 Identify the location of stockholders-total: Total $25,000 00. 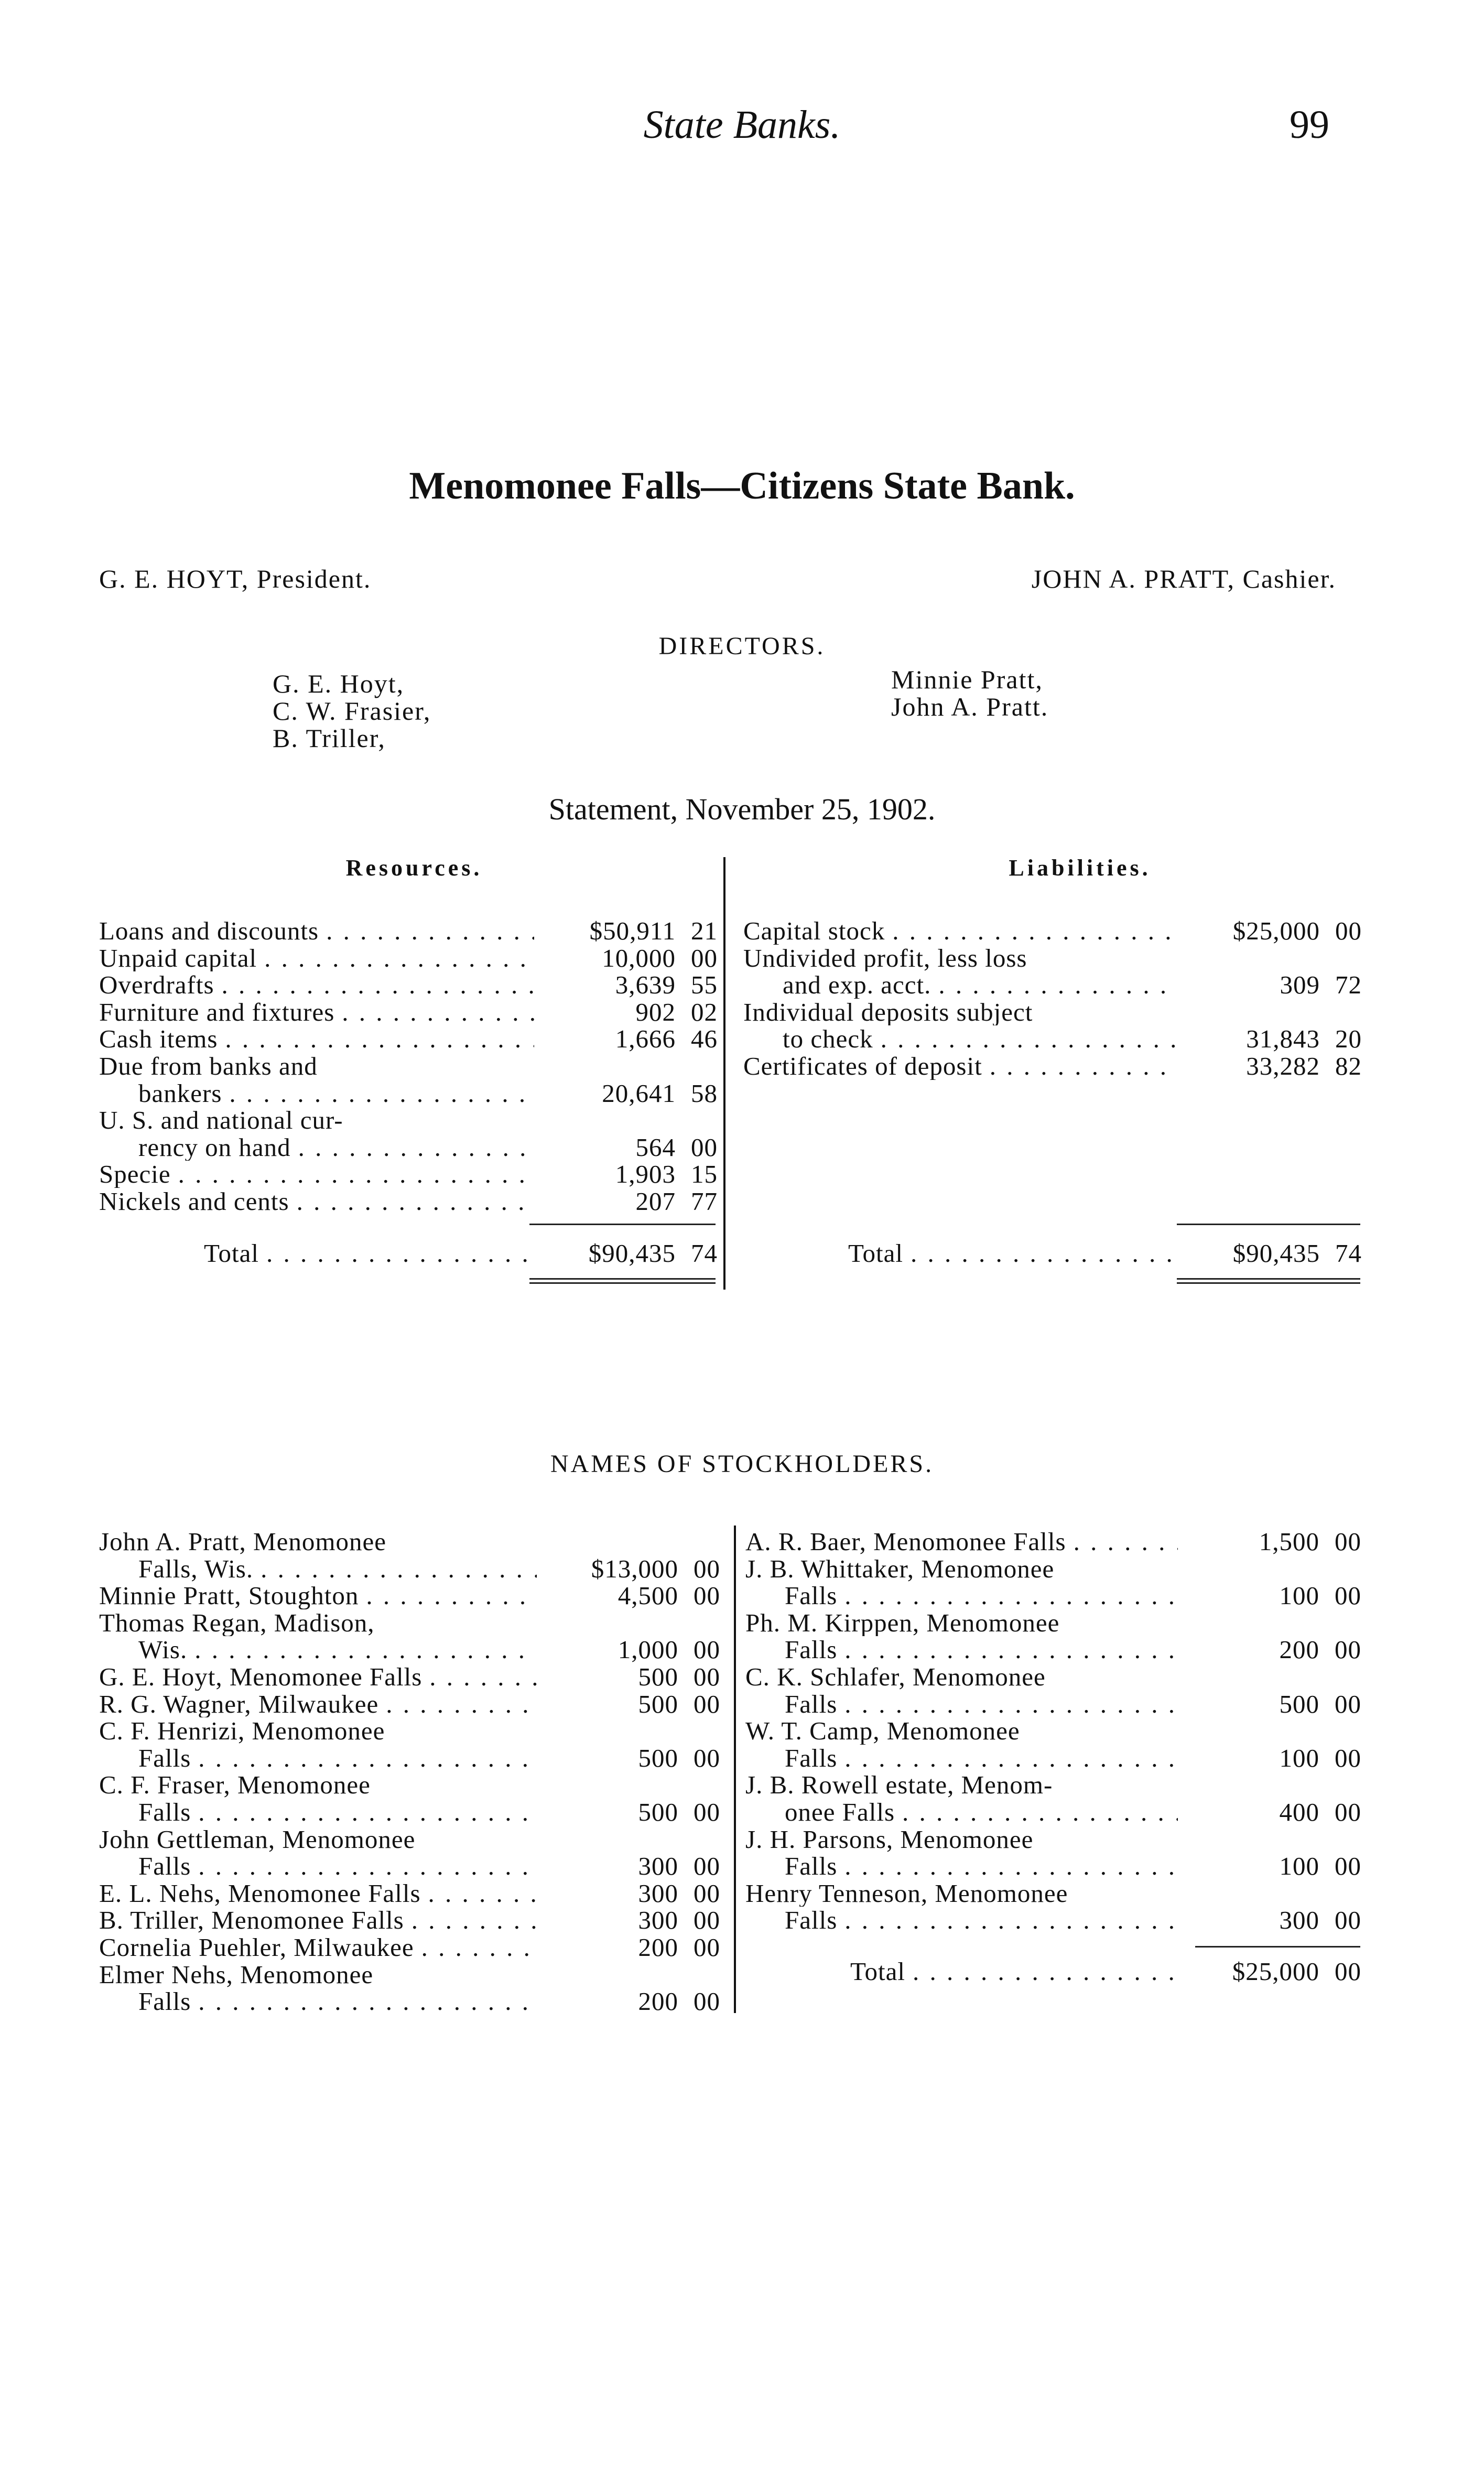
(1053, 1971).